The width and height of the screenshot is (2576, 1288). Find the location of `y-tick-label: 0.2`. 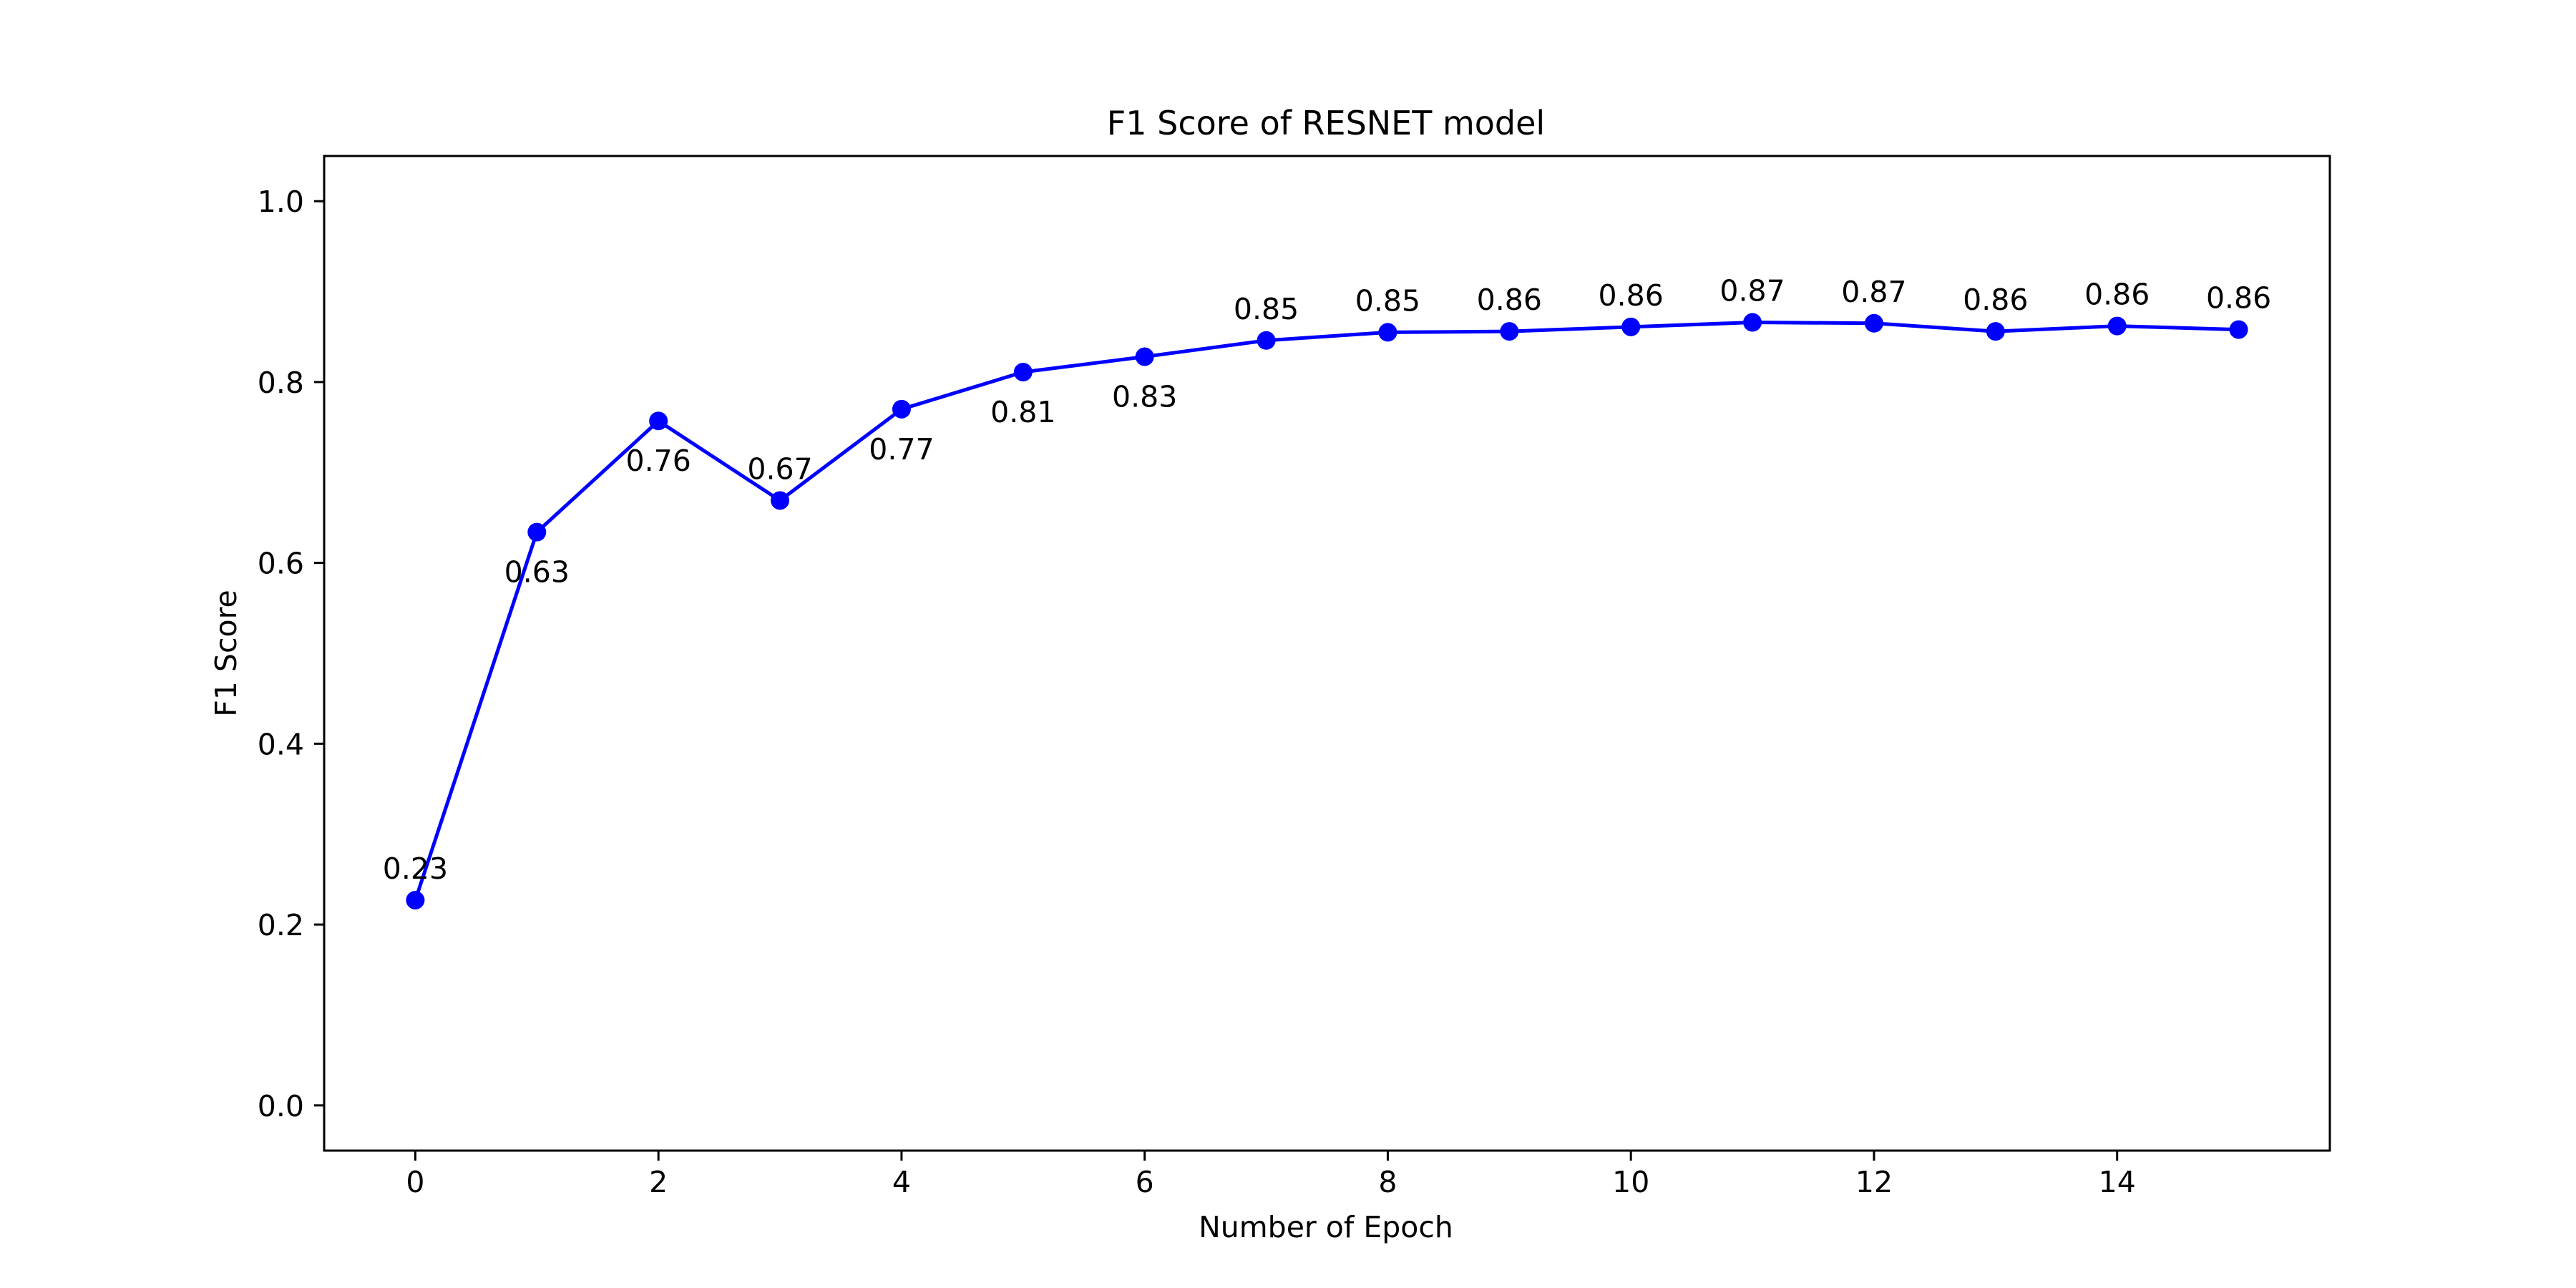

y-tick-label: 0.2 is located at coordinates (281, 925).